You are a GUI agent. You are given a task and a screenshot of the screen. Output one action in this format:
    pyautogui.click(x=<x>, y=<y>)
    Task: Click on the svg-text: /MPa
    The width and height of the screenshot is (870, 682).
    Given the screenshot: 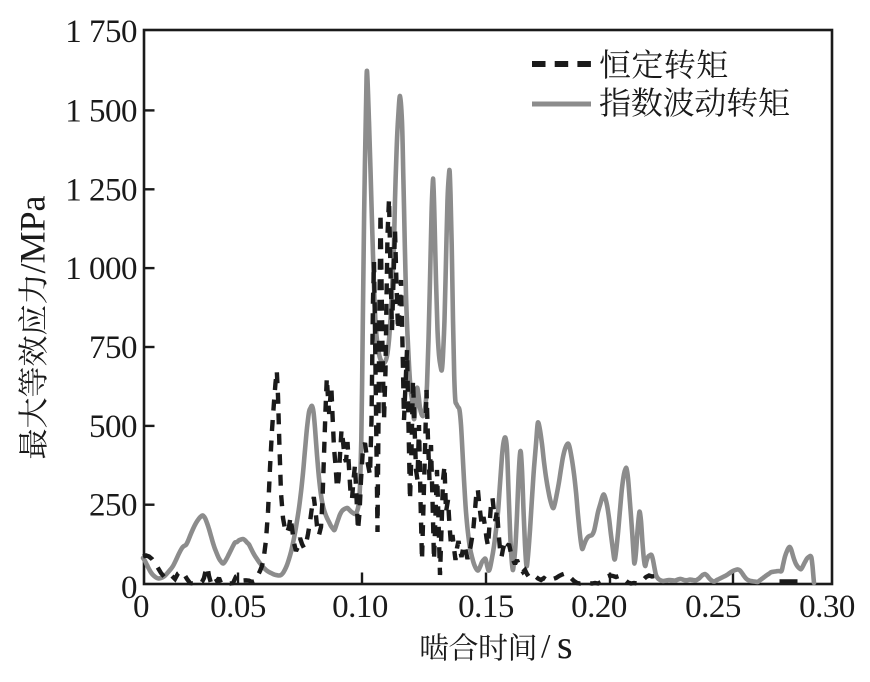 What is the action you would take?
    pyautogui.click(x=32, y=234)
    